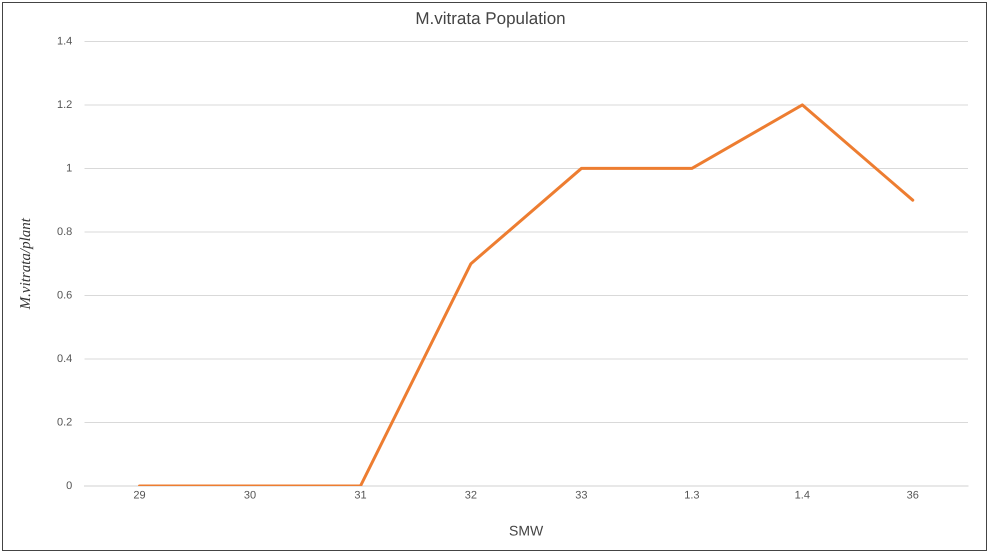 Image resolution: width=989 pixels, height=553 pixels. I want to click on y-tick-label: 0.2, so click(64, 422).